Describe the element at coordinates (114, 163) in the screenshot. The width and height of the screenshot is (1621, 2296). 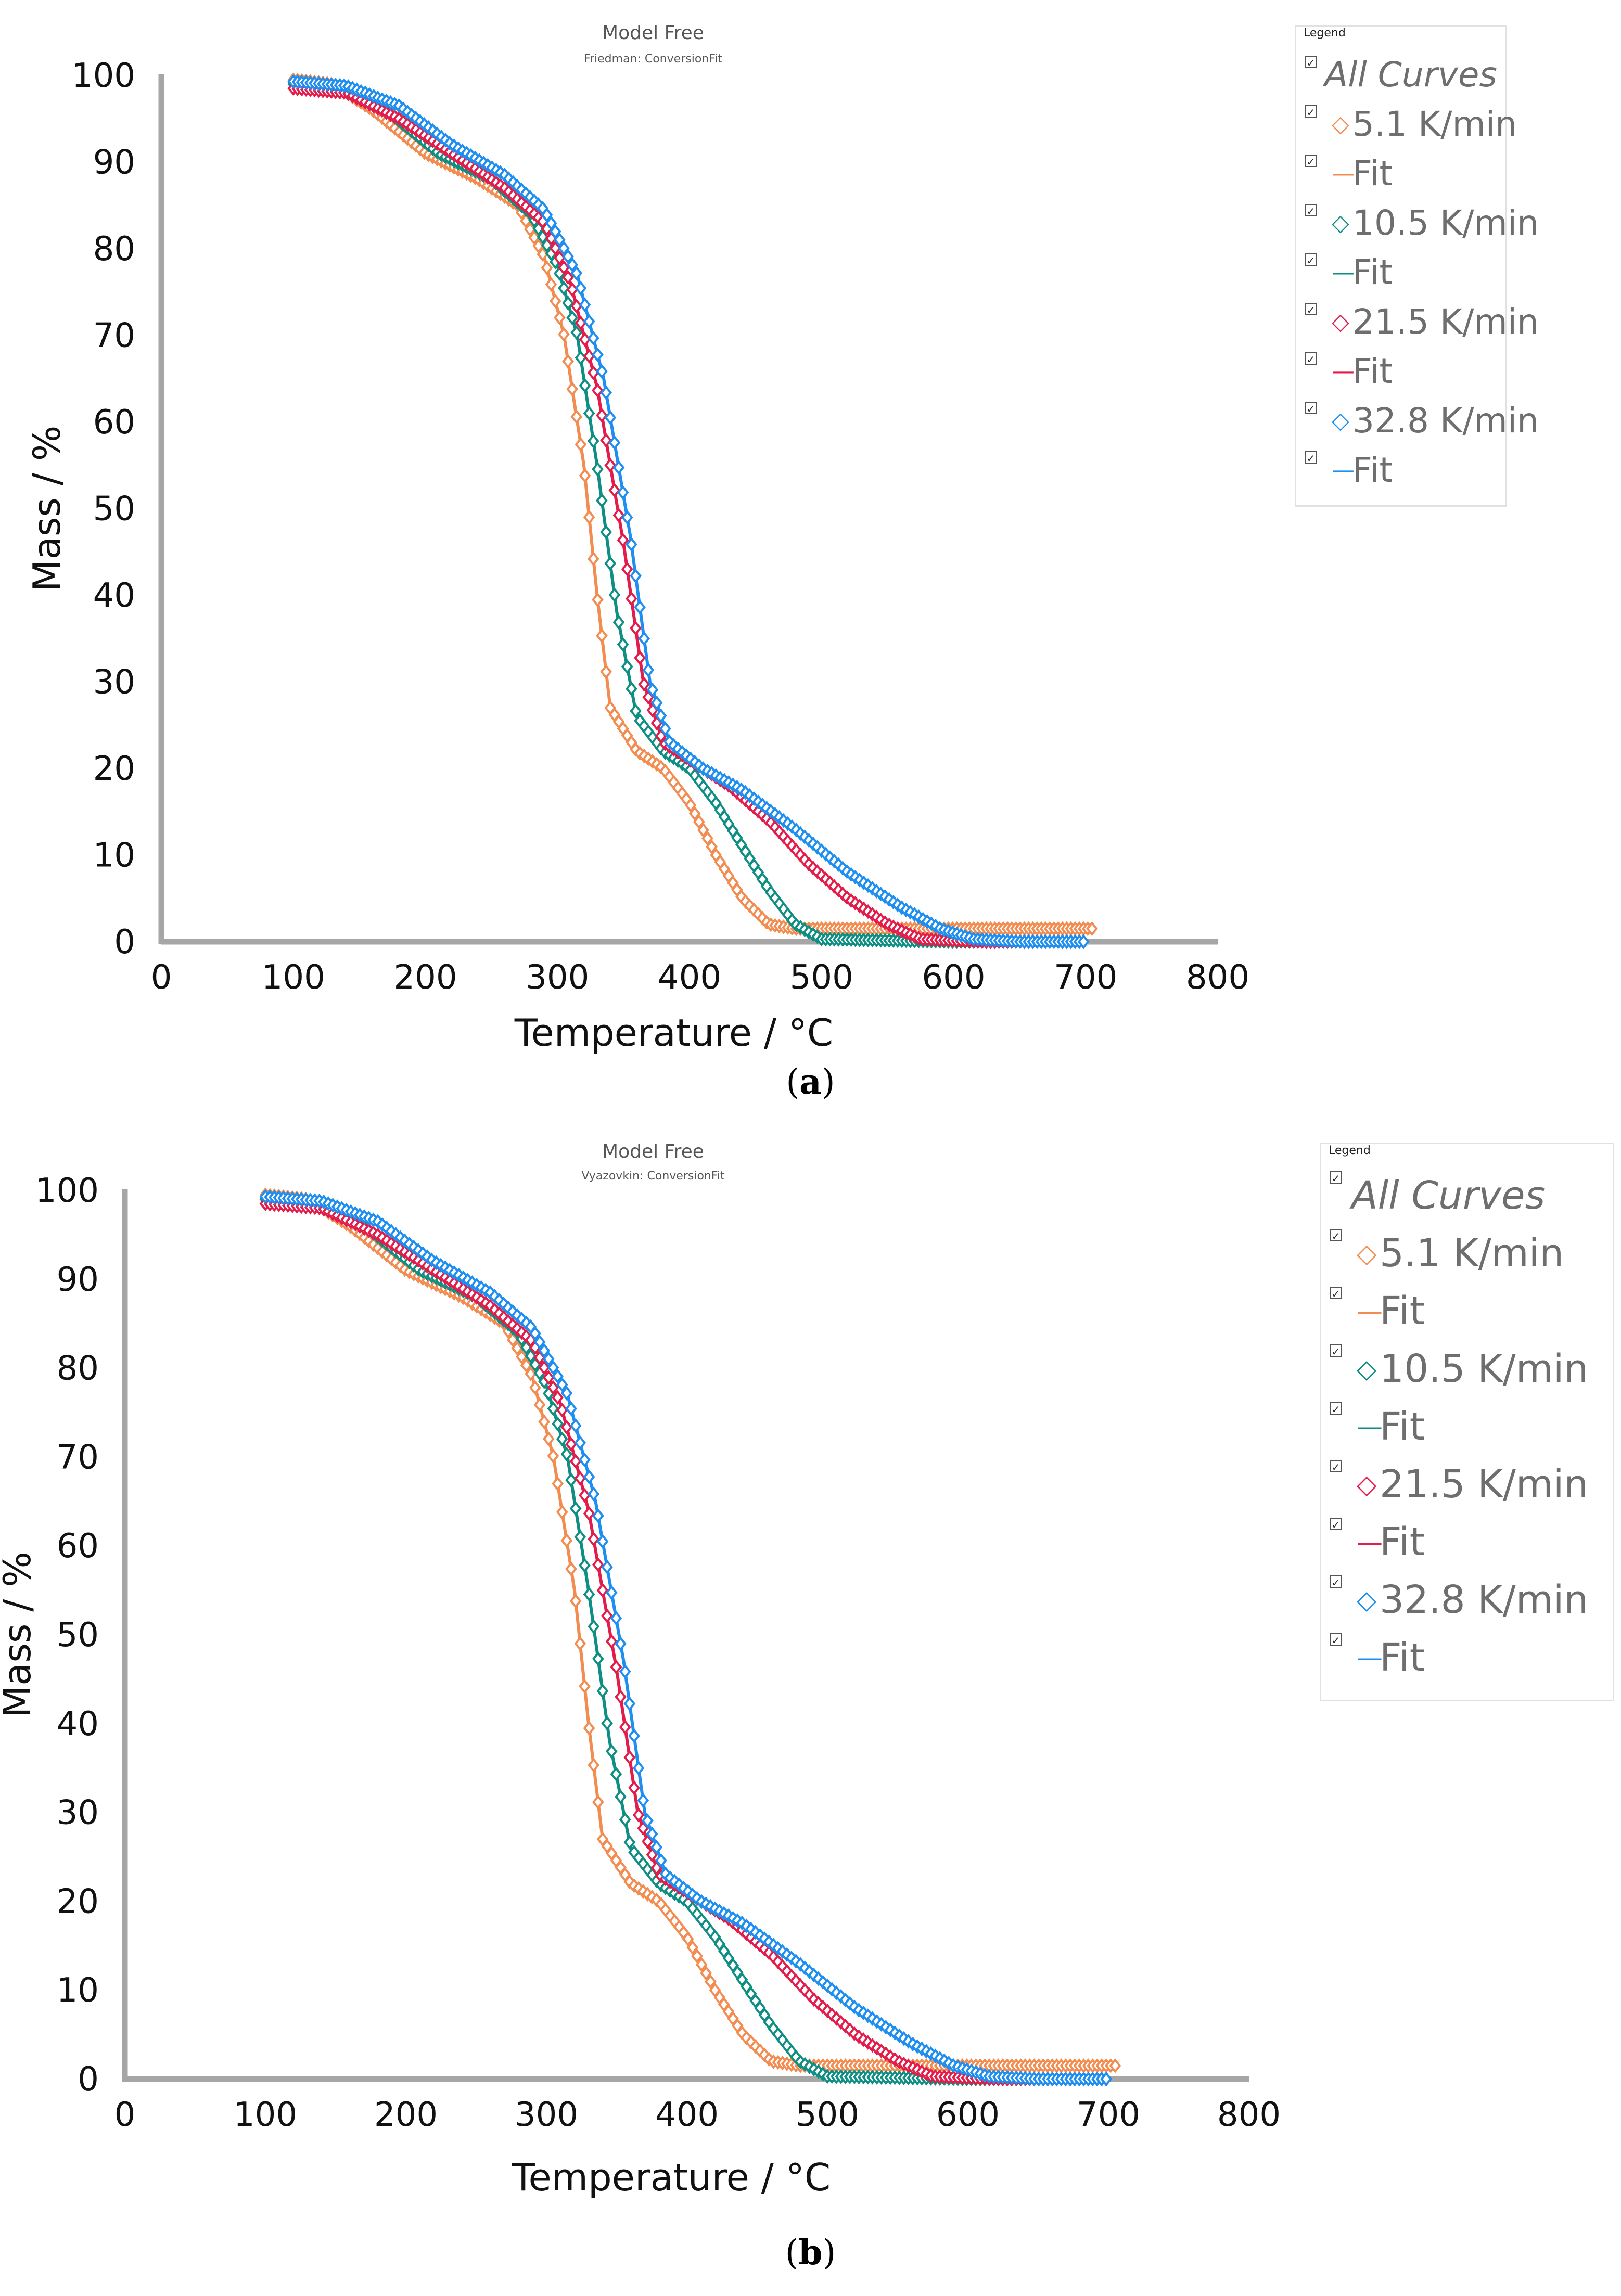
I see `y-tick-label: 90` at that location.